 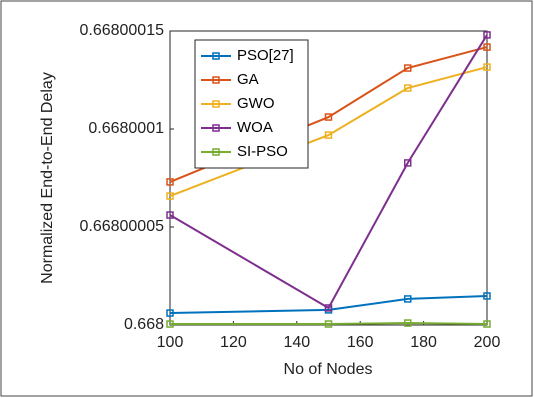 I want to click on legend-label: GA, so click(x=248, y=79).